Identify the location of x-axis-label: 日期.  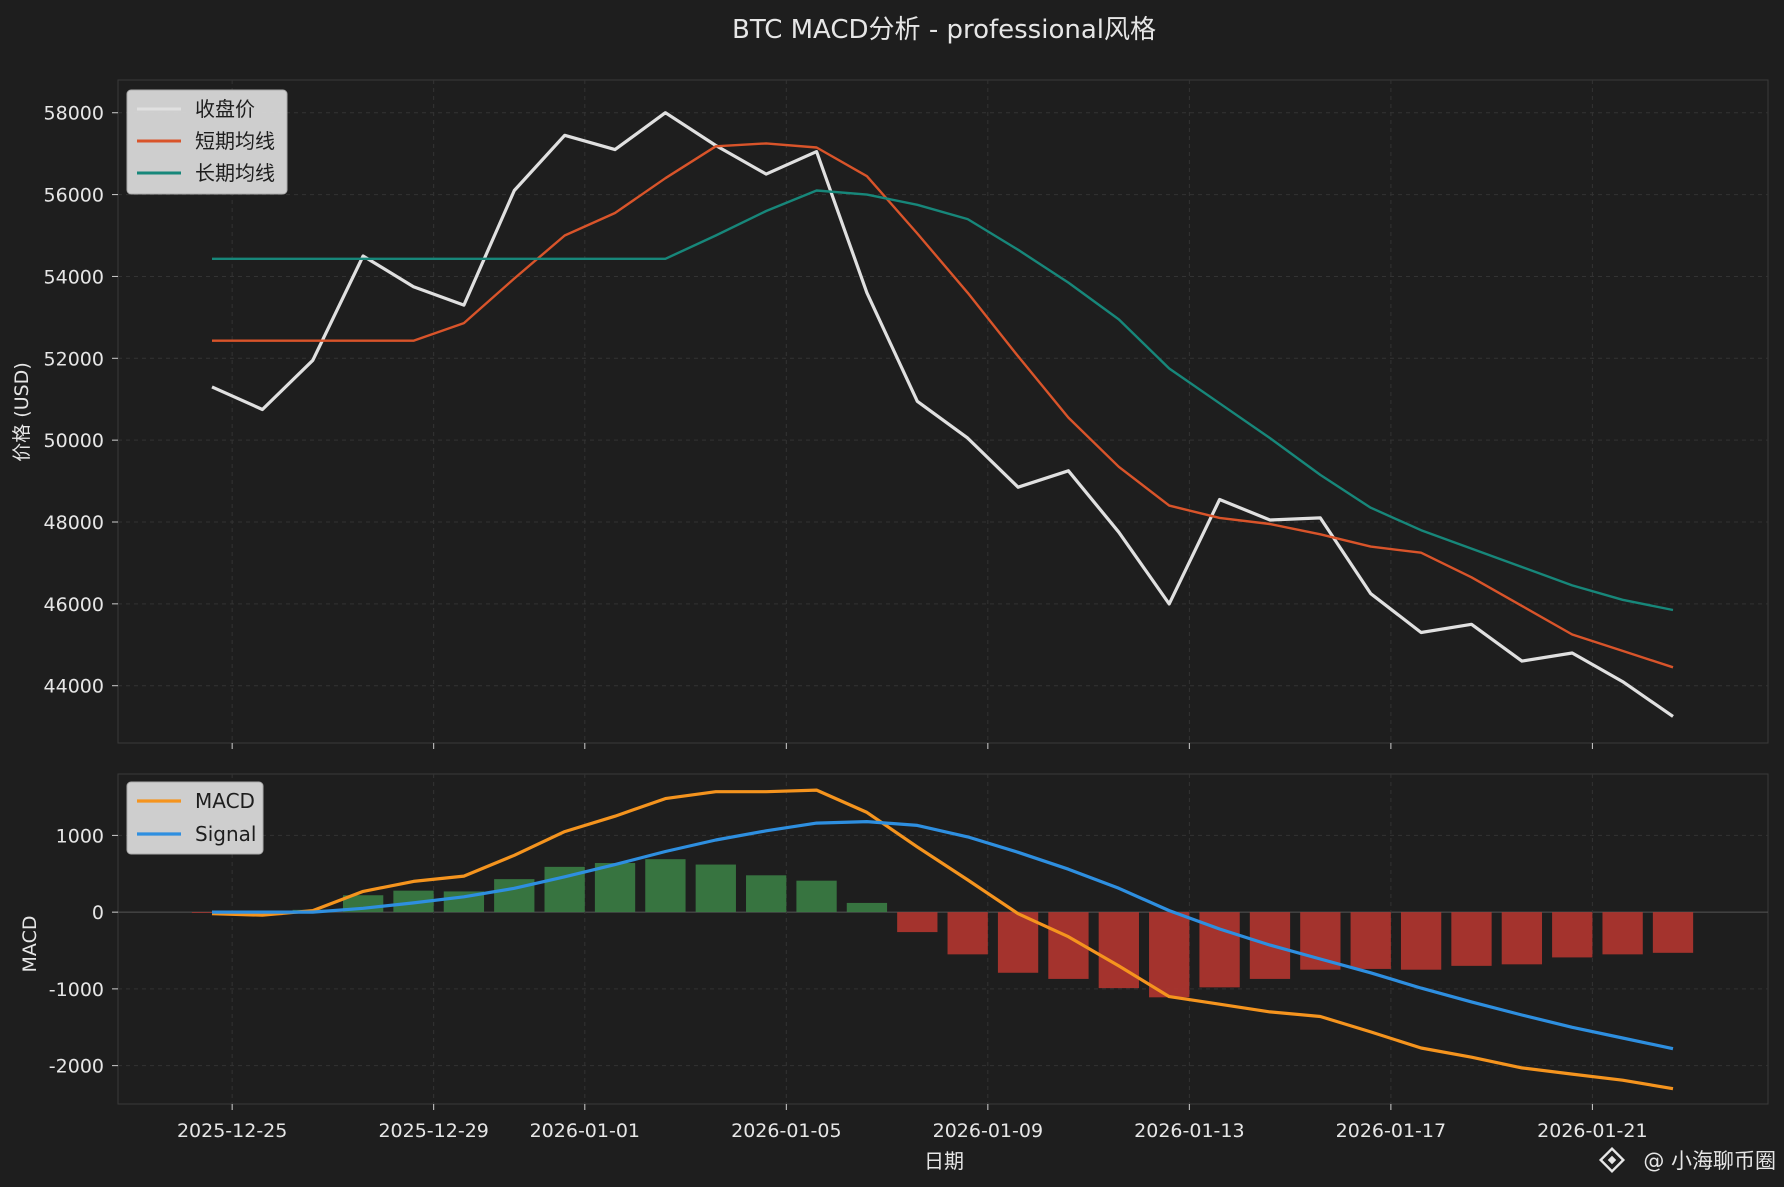
(944, 1161).